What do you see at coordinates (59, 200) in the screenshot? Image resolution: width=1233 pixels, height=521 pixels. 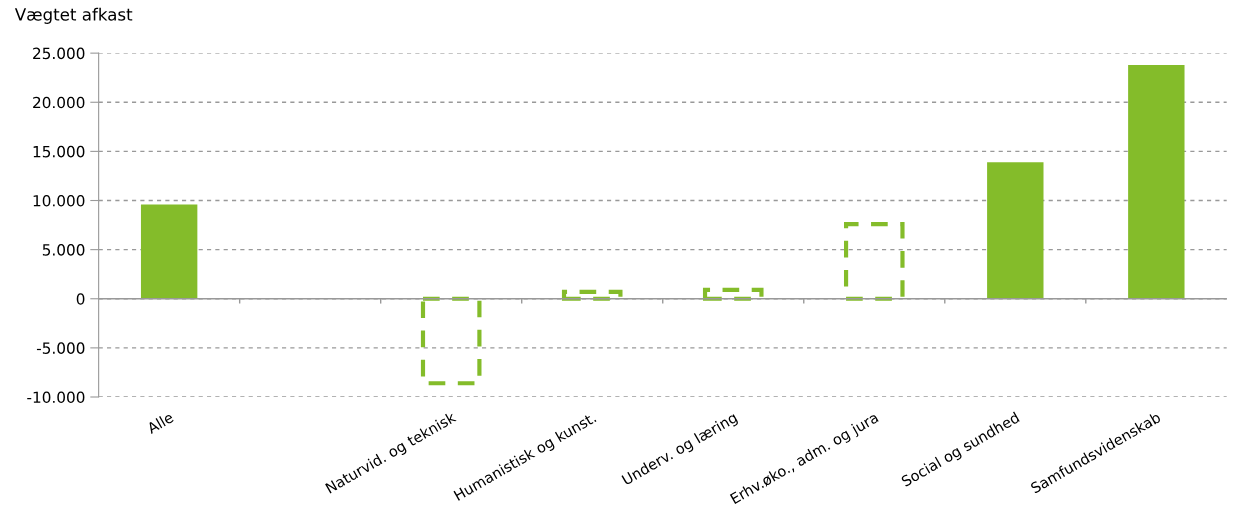 I see `y-tick-label: 10.000` at bounding box center [59, 200].